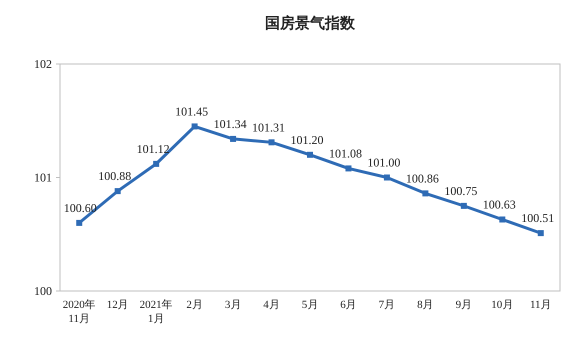  What do you see at coordinates (383, 163) in the screenshot?
I see `data-label: 101.00` at bounding box center [383, 163].